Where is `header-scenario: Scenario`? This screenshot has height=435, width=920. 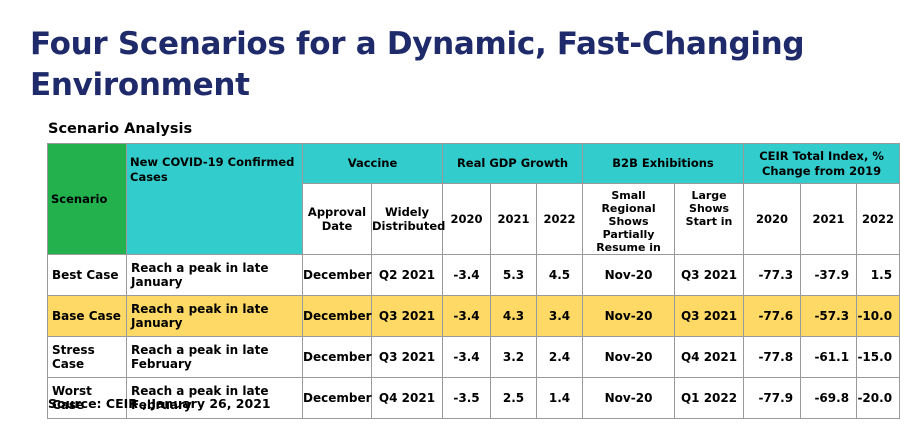
header-scenario: Scenario is located at coordinates (87, 199).